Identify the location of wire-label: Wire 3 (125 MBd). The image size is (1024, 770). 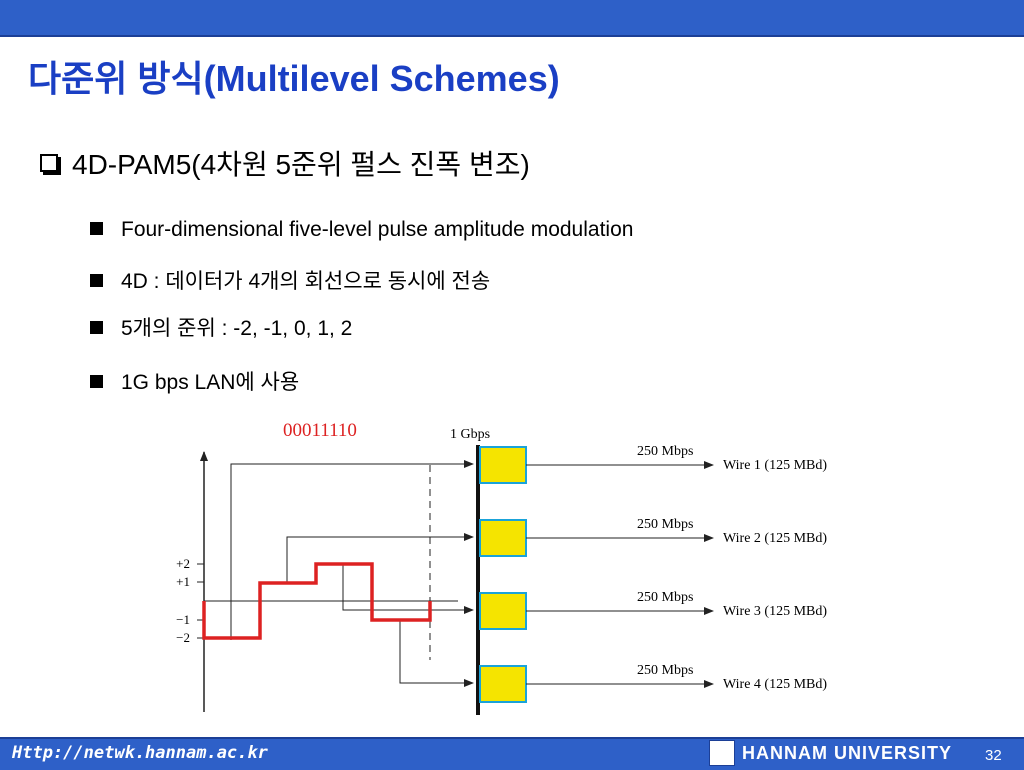
(775, 611).